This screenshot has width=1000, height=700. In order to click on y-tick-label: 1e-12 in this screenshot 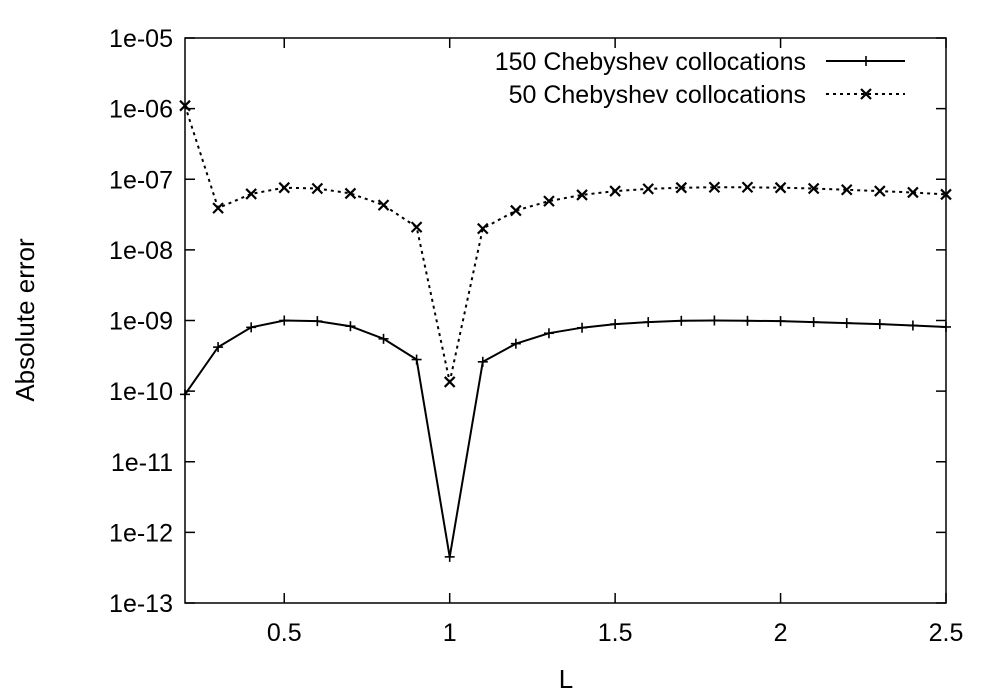, I will do `click(141, 533)`.